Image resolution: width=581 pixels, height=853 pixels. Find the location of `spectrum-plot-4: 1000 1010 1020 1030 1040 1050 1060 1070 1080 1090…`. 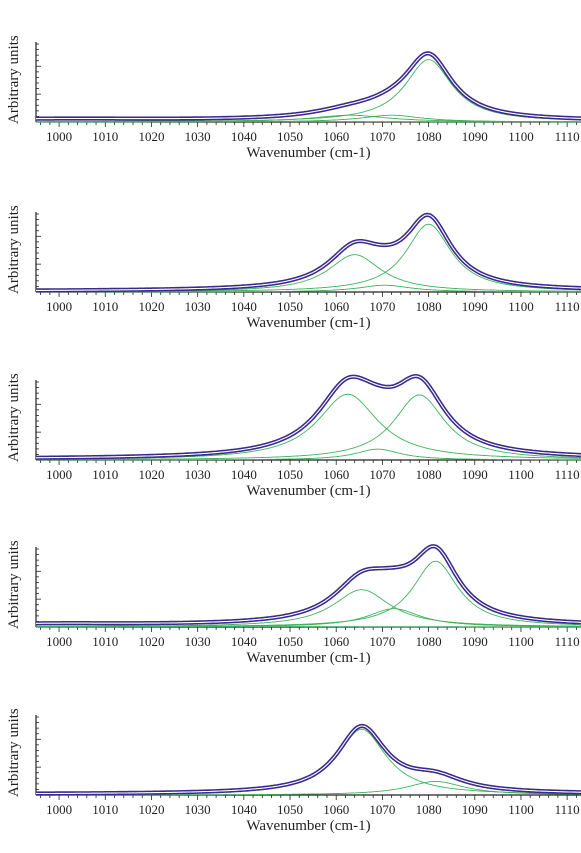

spectrum-plot-4: 1000 1010 1020 1030 1040 1050 1060 1070 1080 1090… is located at coordinates (308, 596).